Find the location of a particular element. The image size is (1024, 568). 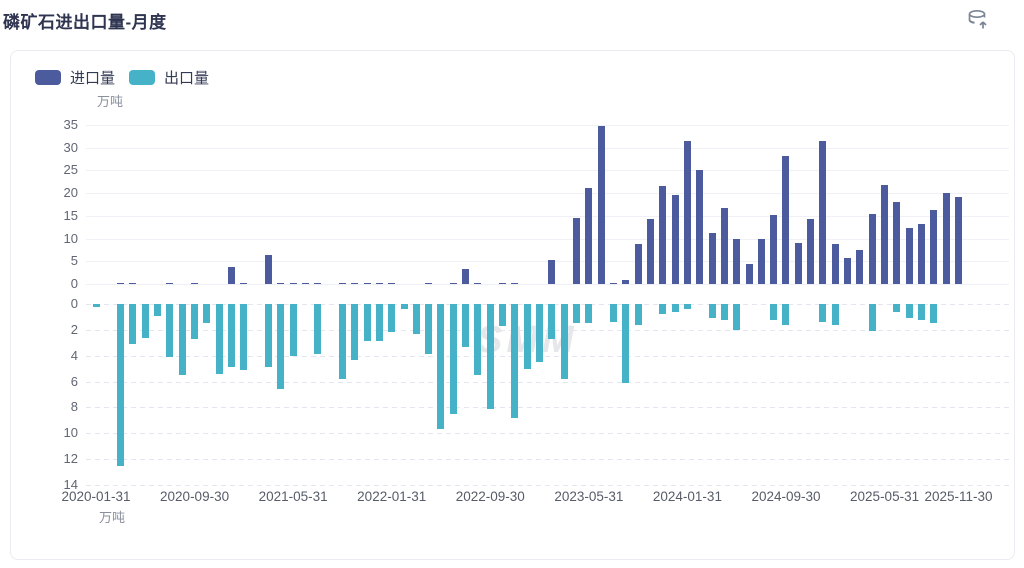

legend-item-exports: 出口量 is located at coordinates (169, 77).